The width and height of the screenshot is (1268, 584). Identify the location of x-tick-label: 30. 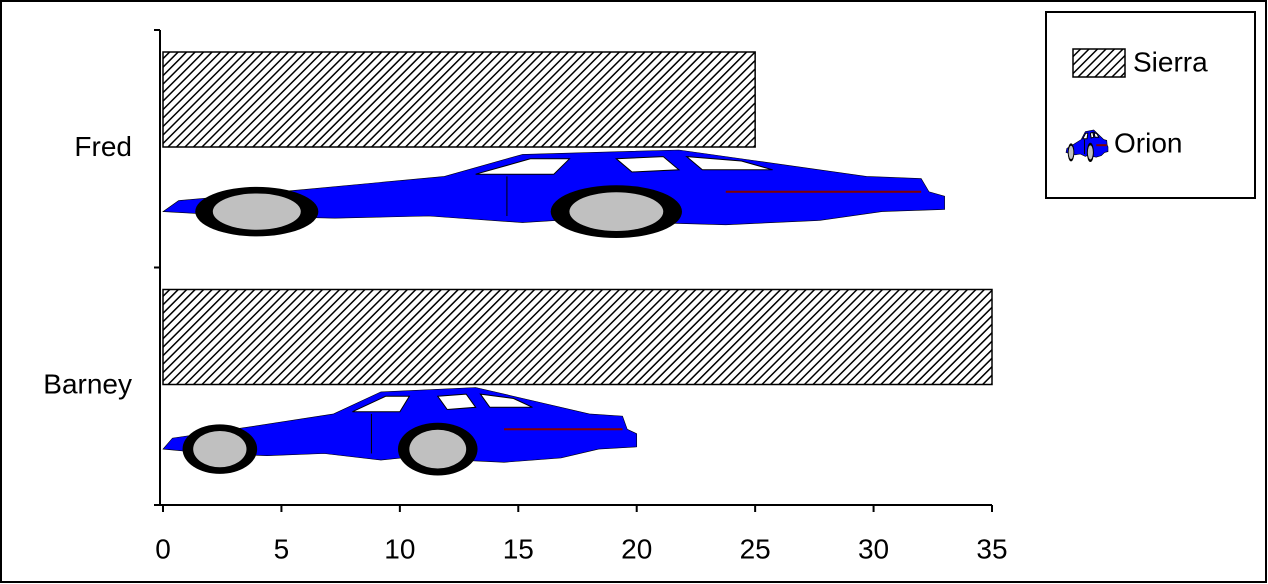
(873, 548).